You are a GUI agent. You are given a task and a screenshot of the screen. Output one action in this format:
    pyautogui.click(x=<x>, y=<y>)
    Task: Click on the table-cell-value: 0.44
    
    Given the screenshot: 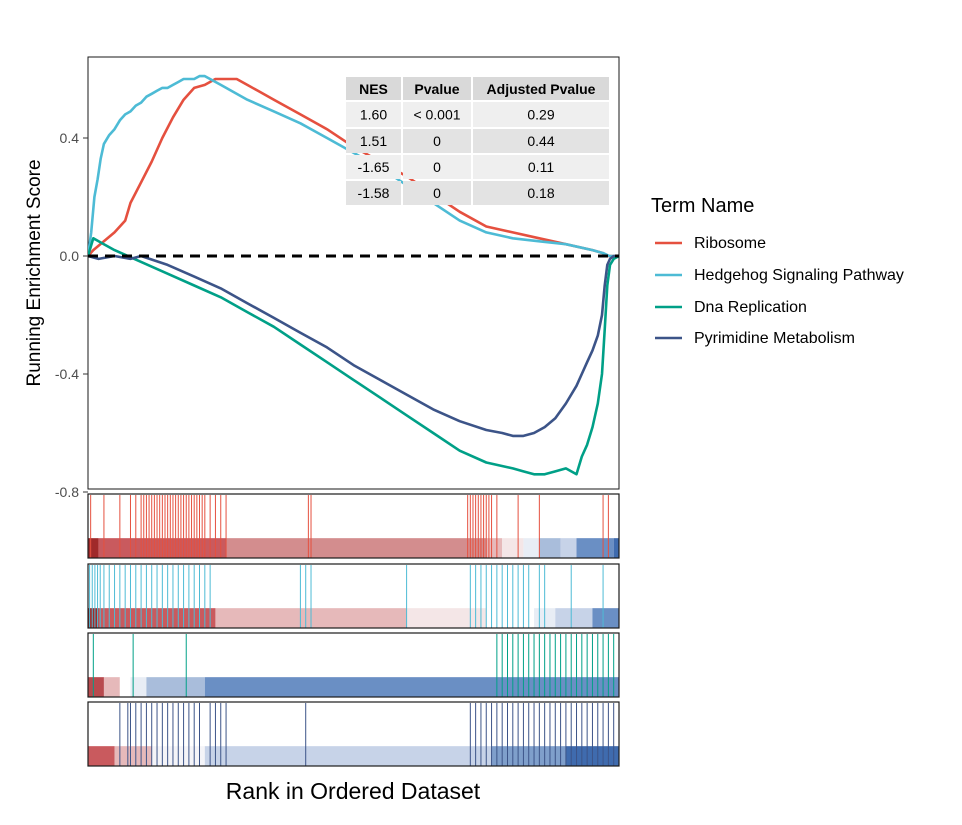 What is the action you would take?
    pyautogui.click(x=540, y=141)
    